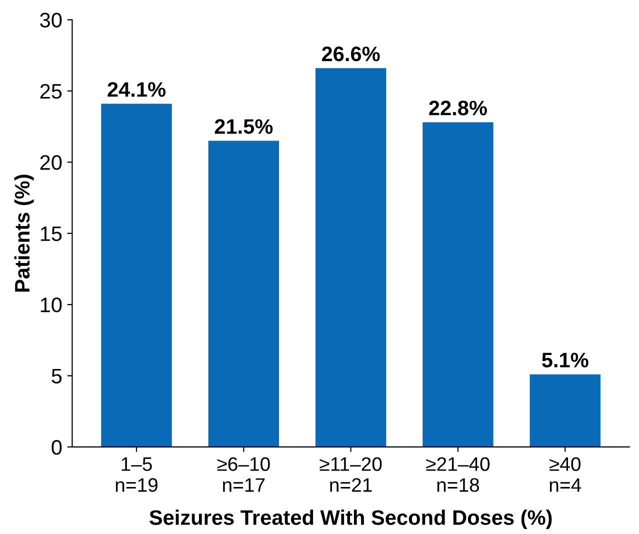 The image size is (639, 534). Describe the element at coordinates (51, 162) in the screenshot. I see `y-tick-label: 20` at that location.